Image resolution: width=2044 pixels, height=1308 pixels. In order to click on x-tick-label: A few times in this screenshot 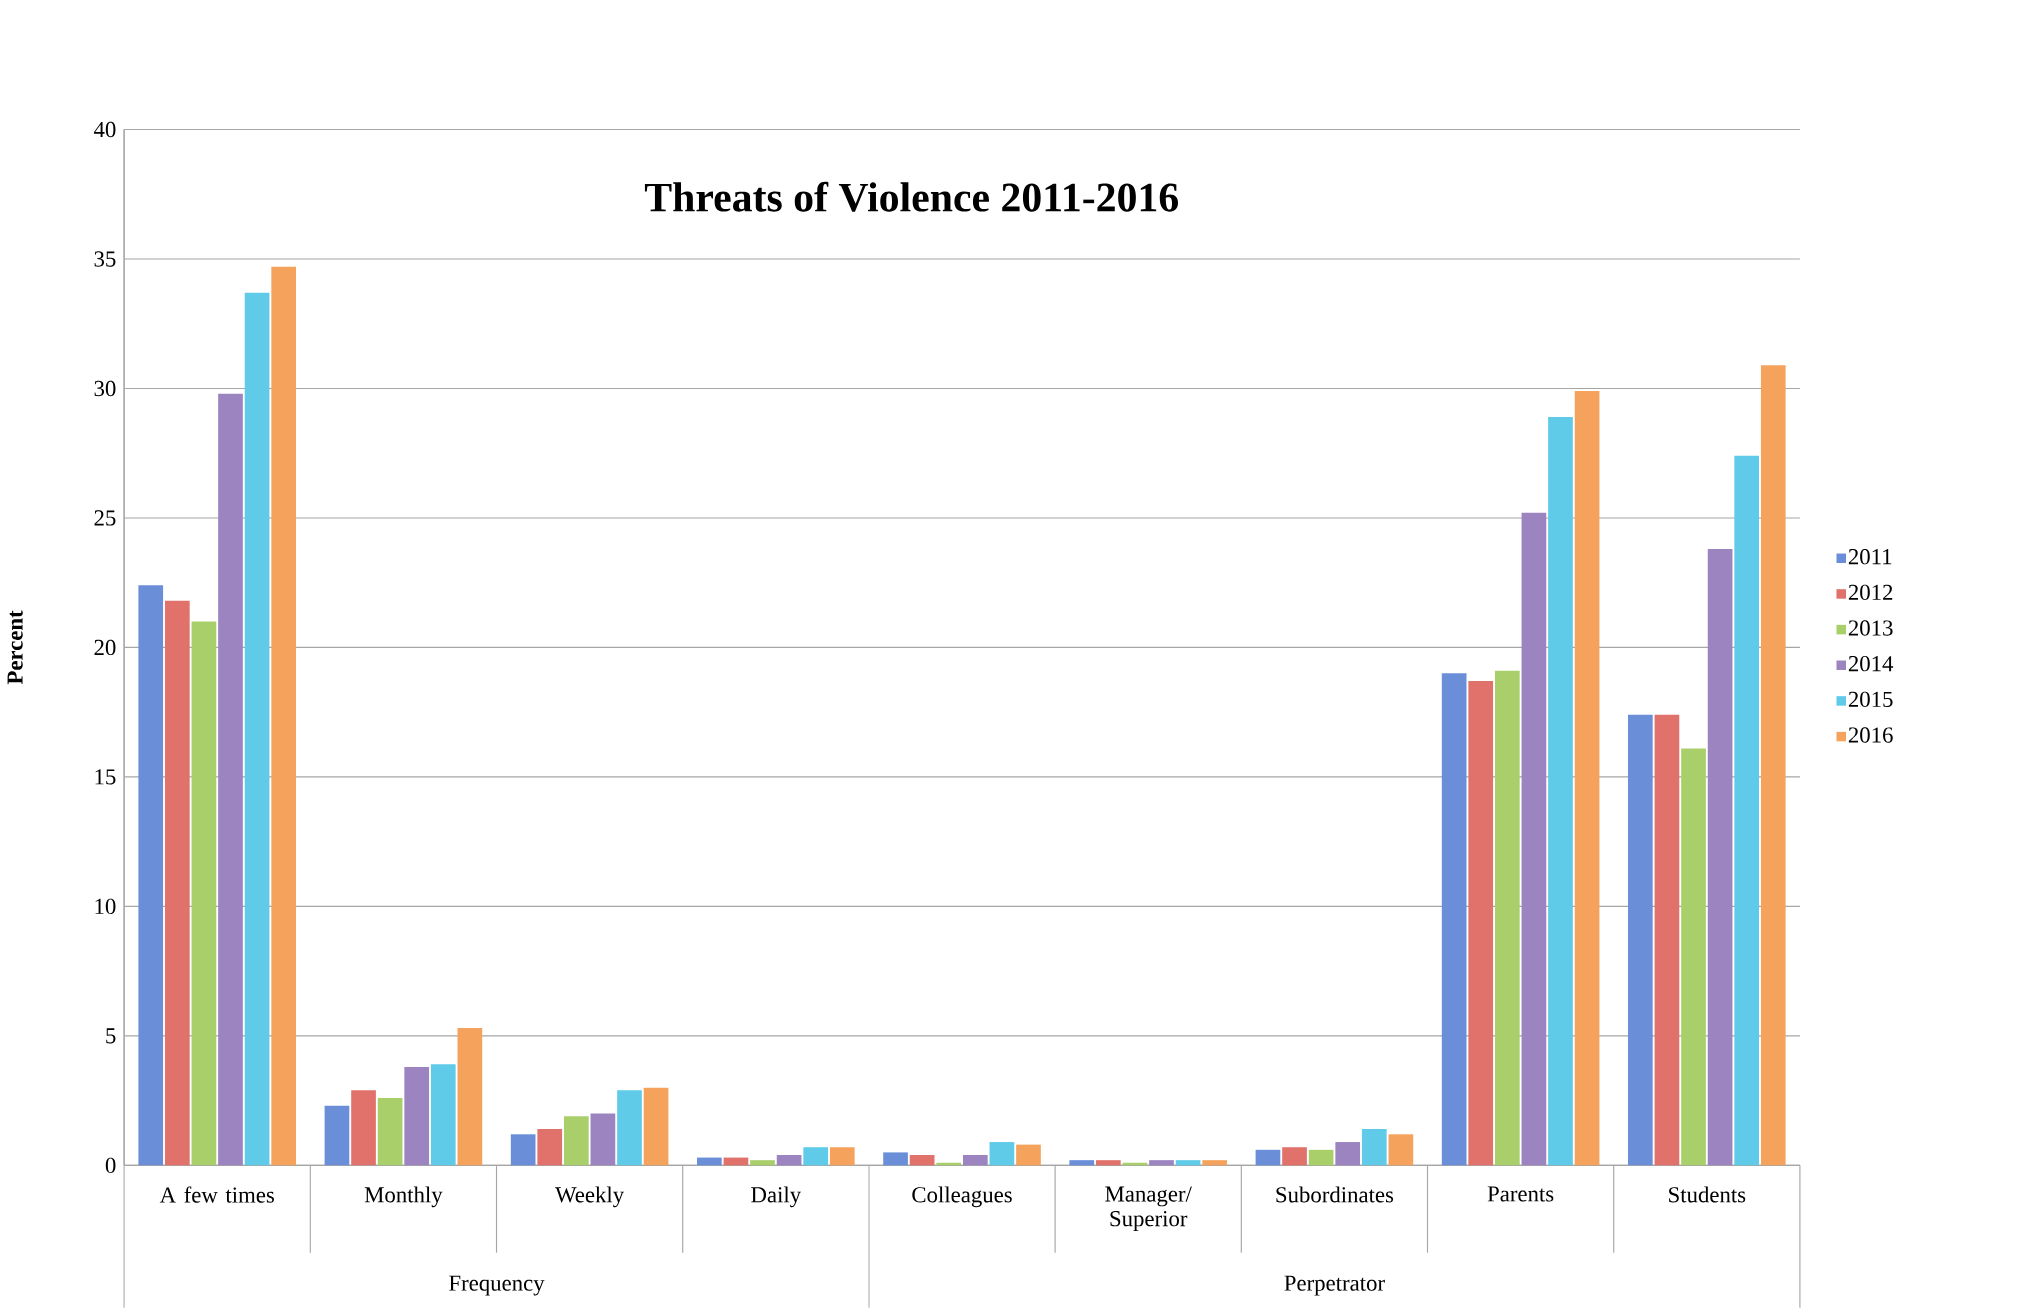, I will do `click(216, 1194)`.